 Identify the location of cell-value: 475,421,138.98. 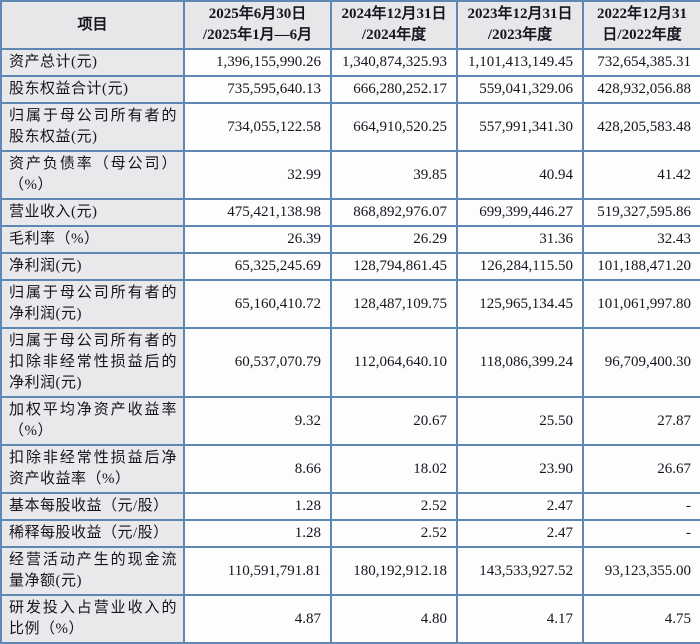
(257, 212).